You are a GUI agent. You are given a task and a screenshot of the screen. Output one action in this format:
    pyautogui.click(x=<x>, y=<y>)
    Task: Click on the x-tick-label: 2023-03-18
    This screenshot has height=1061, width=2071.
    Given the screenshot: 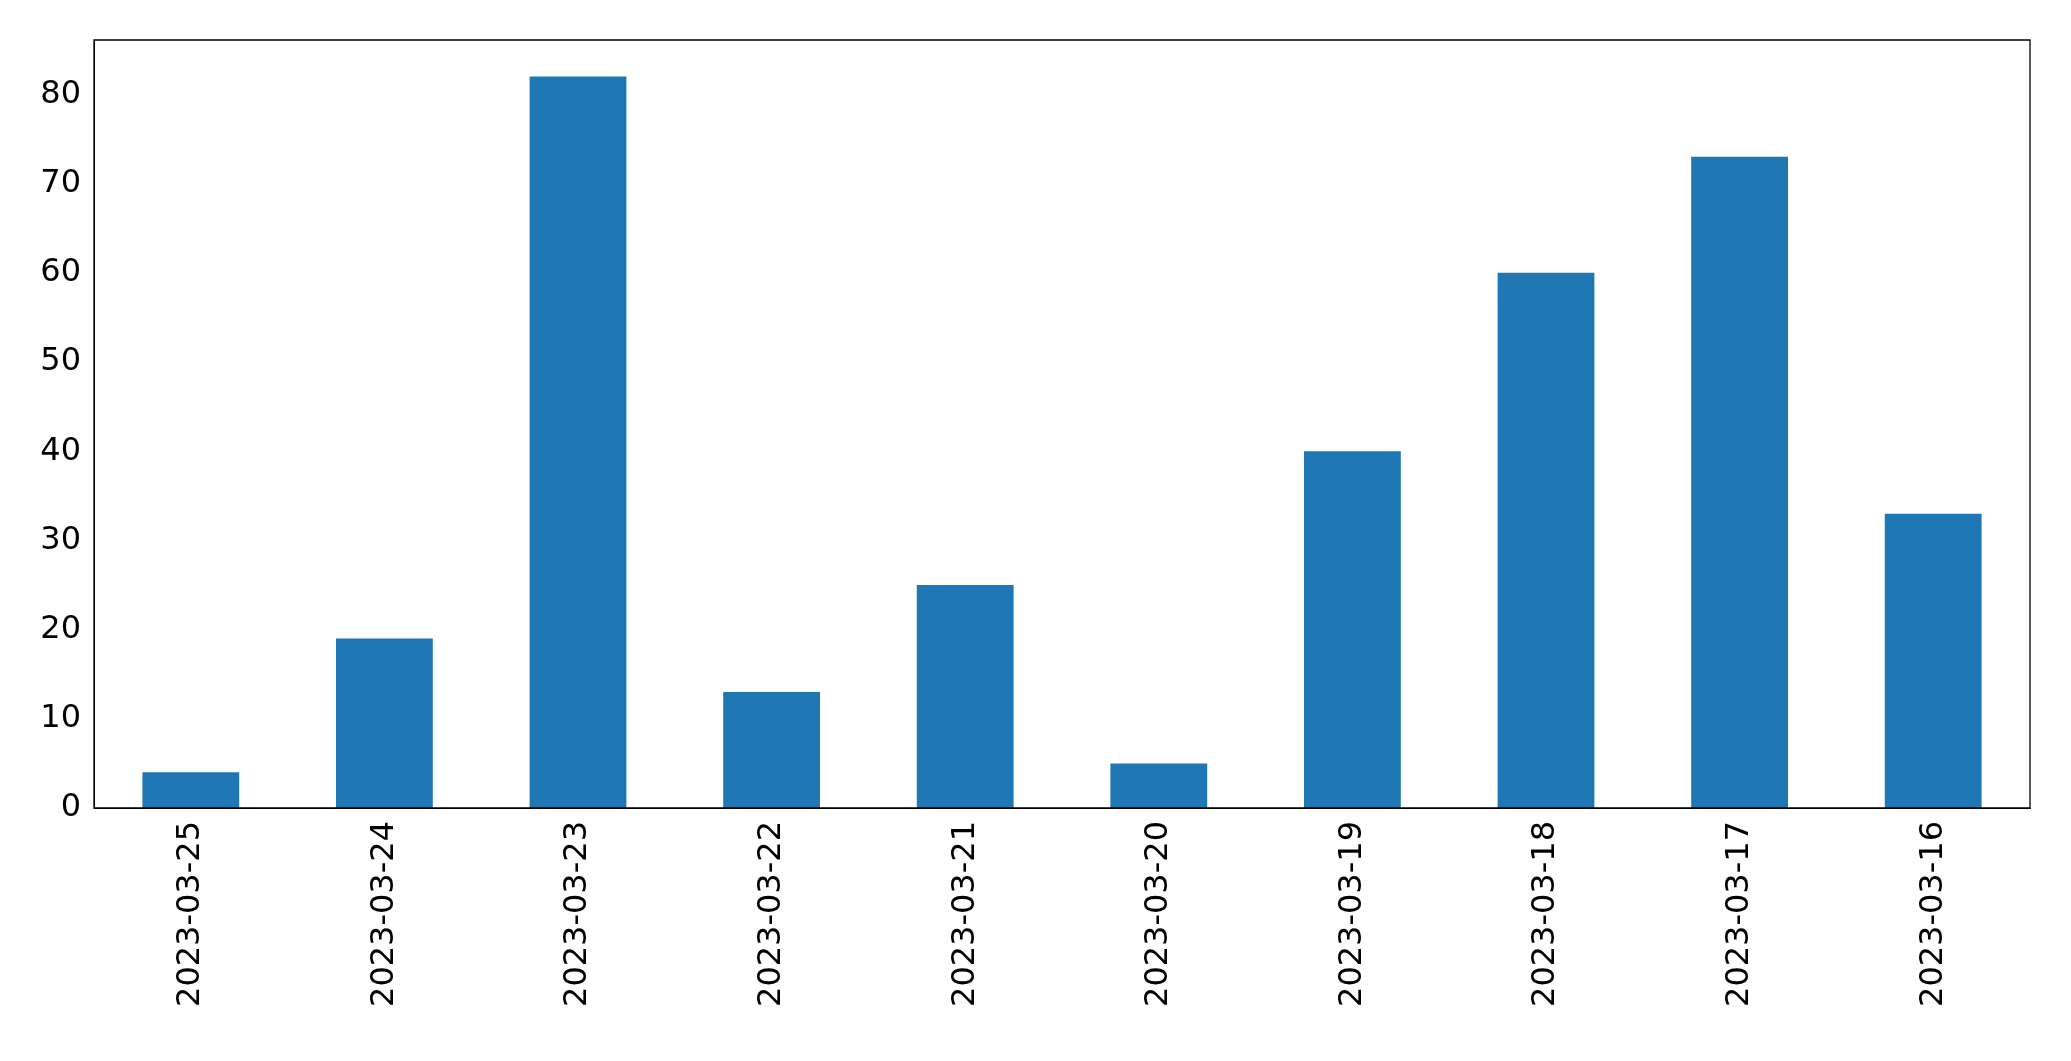 What is the action you would take?
    pyautogui.click(x=1543, y=914)
    